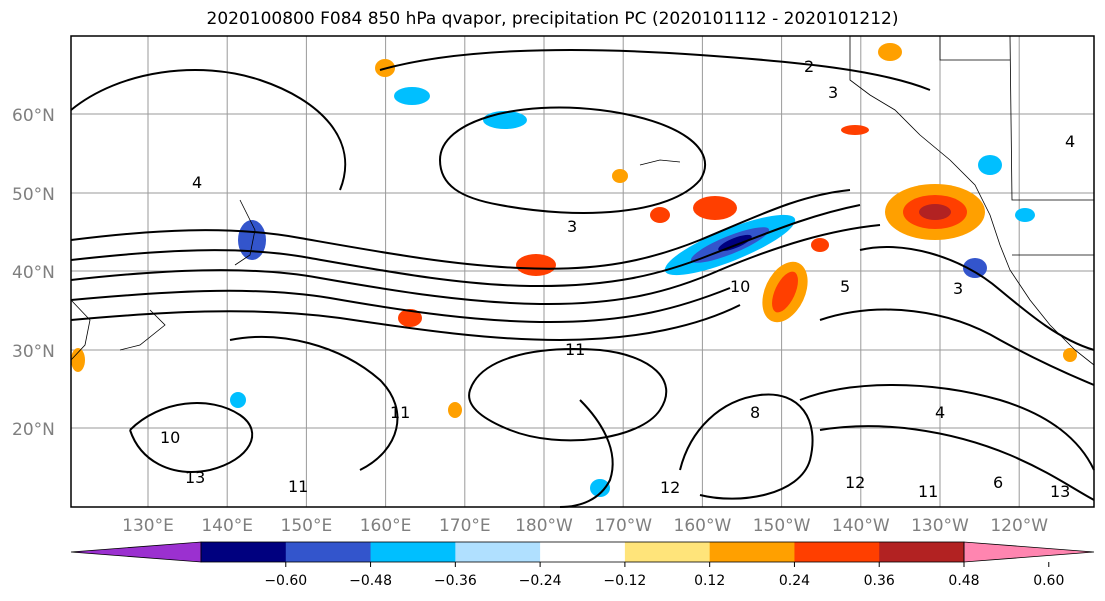 This screenshot has width=1105, height=601. What do you see at coordinates (285, 581) in the screenshot?
I see `colorbar-tick-label: −0.60` at bounding box center [285, 581].